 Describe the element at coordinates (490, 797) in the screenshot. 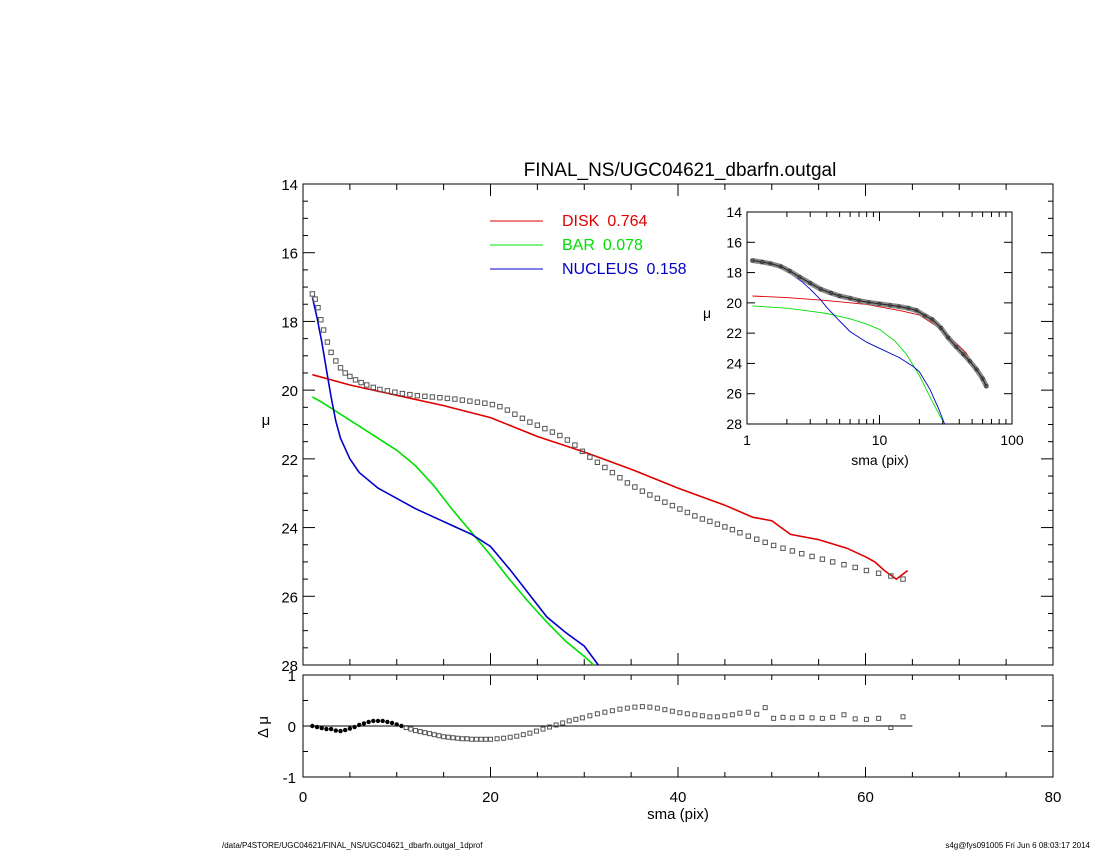

I see `residual-xtick-label: 20` at that location.